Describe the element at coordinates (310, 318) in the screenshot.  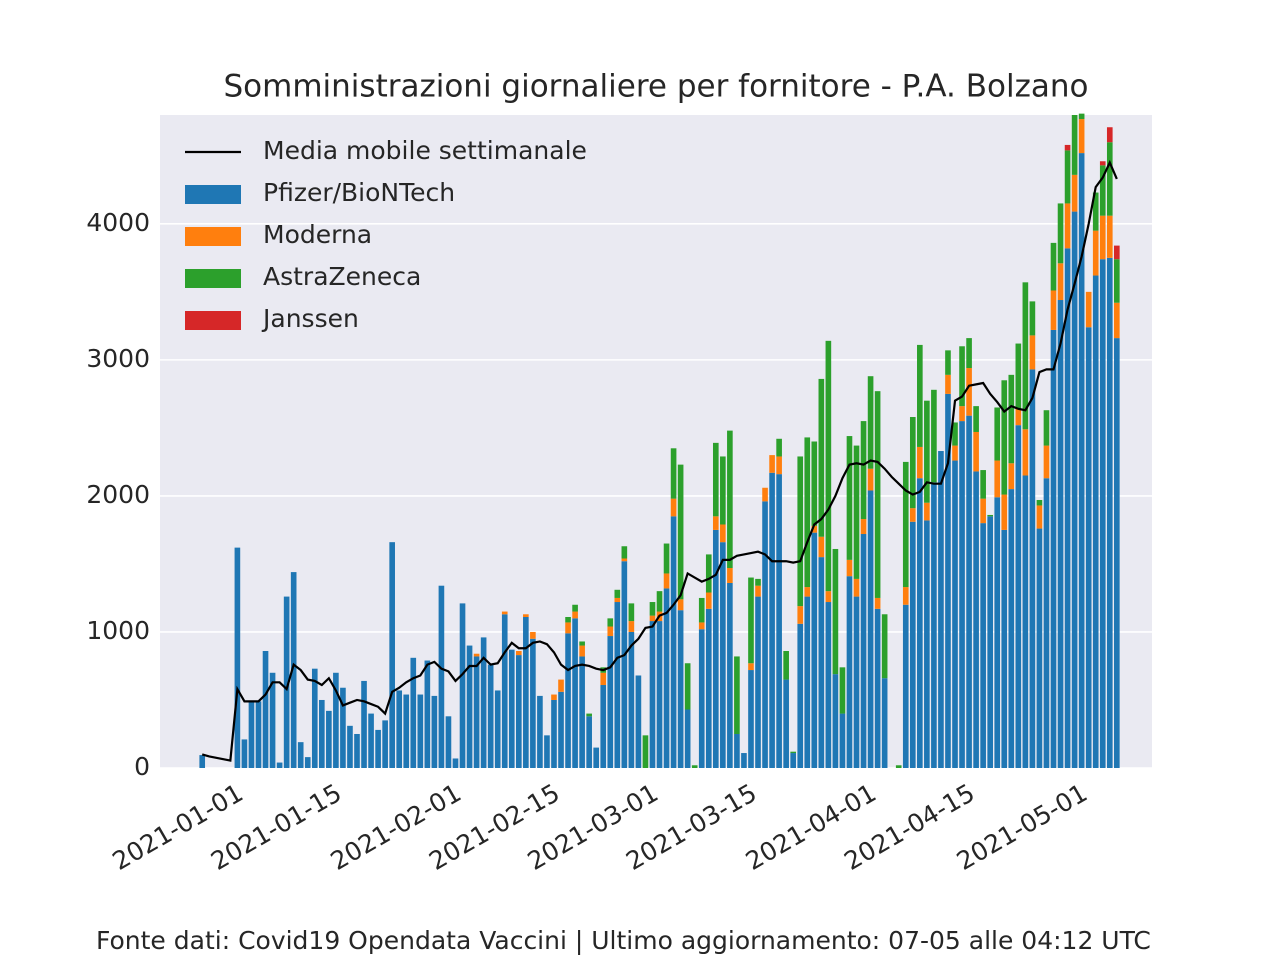
I see `legend-label: Janssen` at that location.